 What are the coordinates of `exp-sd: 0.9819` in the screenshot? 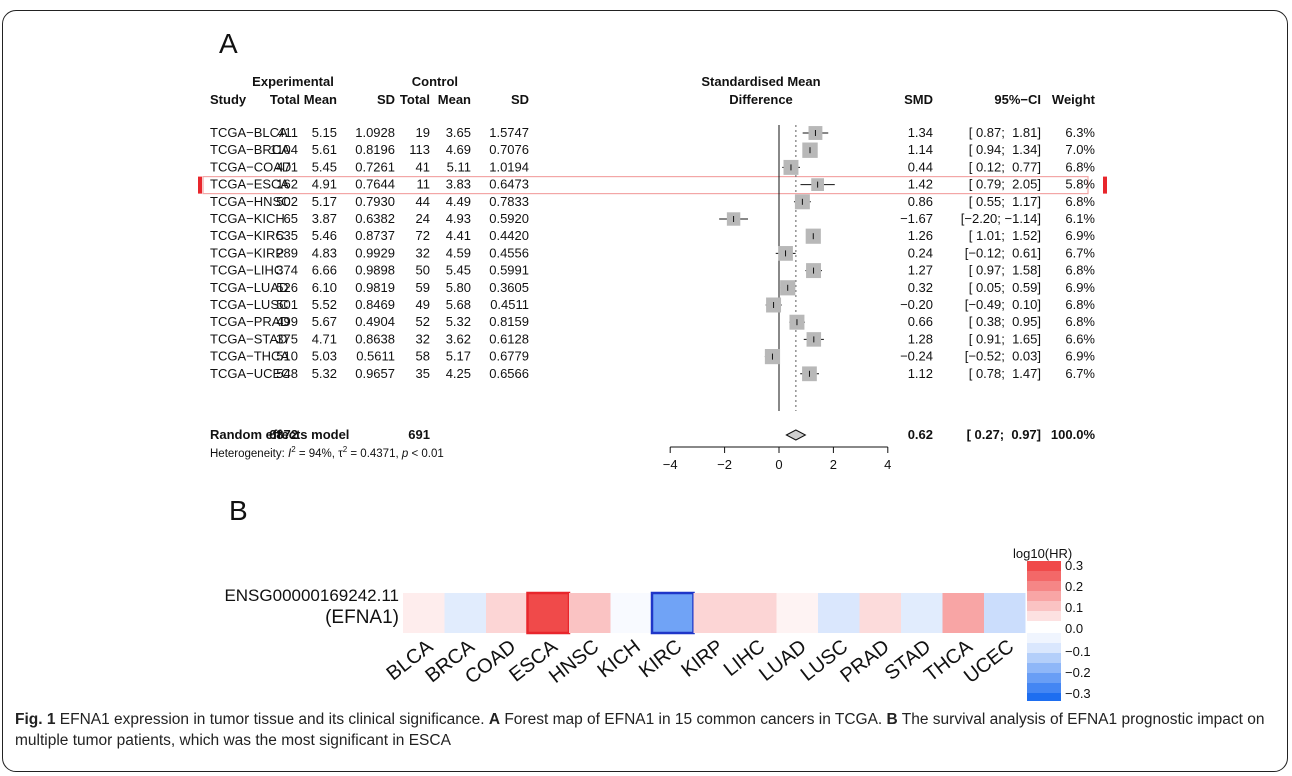 It's located at (375, 287).